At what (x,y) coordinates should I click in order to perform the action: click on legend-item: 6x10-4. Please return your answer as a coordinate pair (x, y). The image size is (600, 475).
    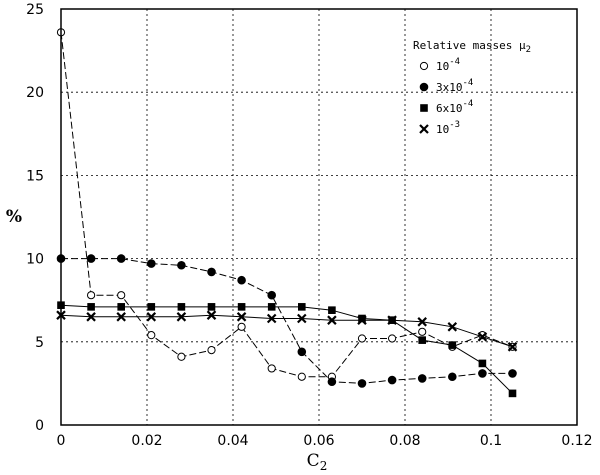
    Looking at the image, I should click on (446, 107).